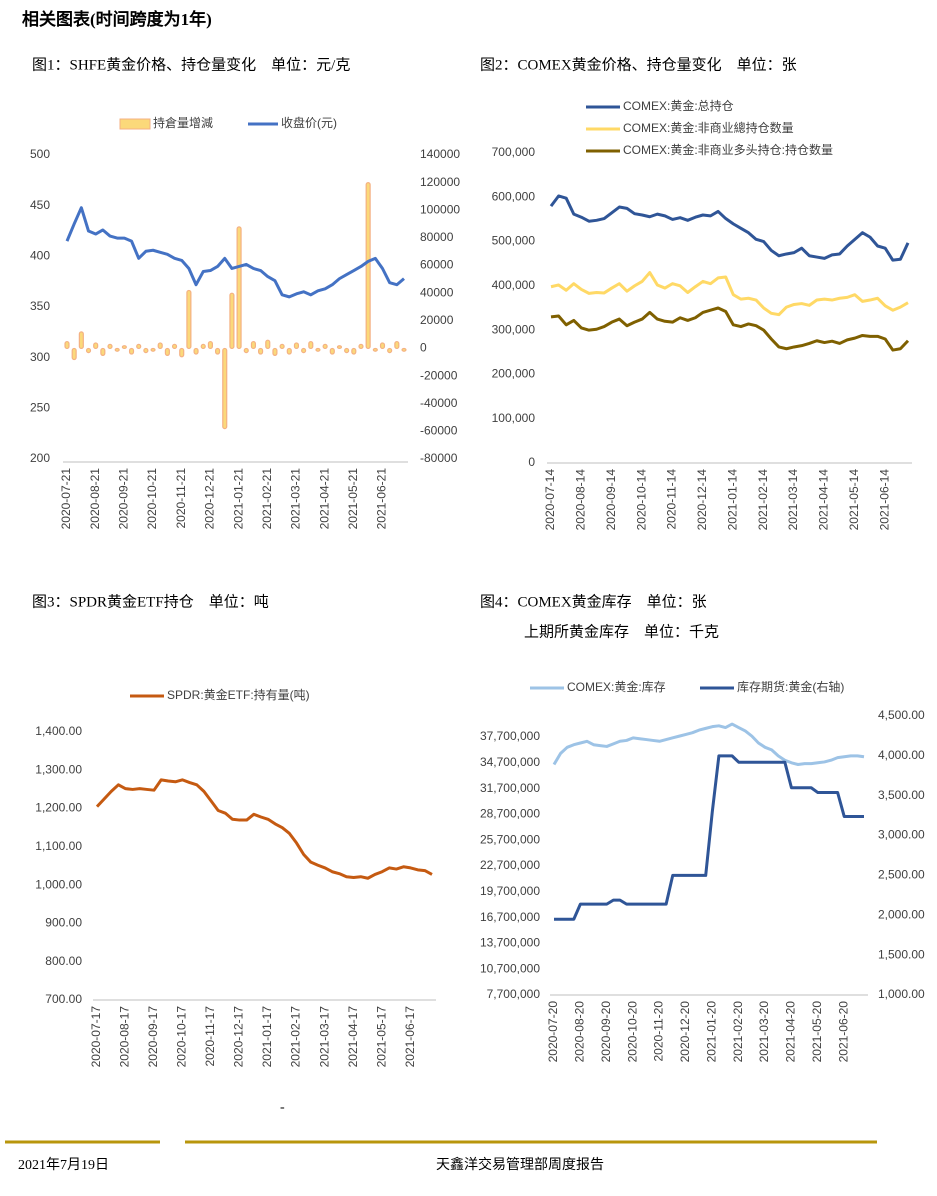  Describe the element at coordinates (182, 1037) in the screenshot. I see `x-tick-label: 2020-10-17` at that location.